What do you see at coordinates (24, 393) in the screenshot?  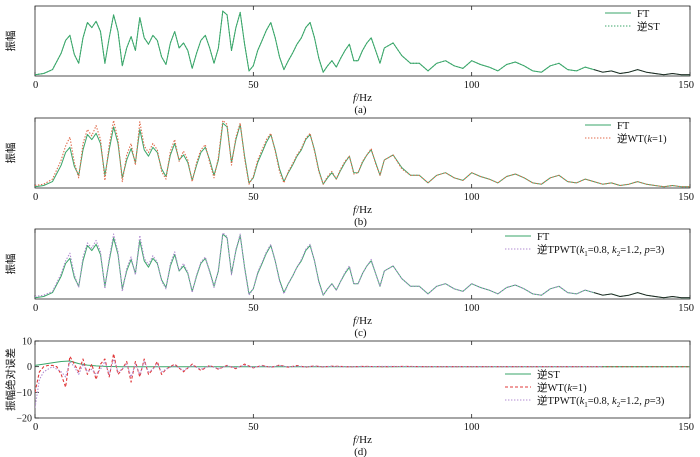 I see `y-tick-label: −10` at bounding box center [24, 393].